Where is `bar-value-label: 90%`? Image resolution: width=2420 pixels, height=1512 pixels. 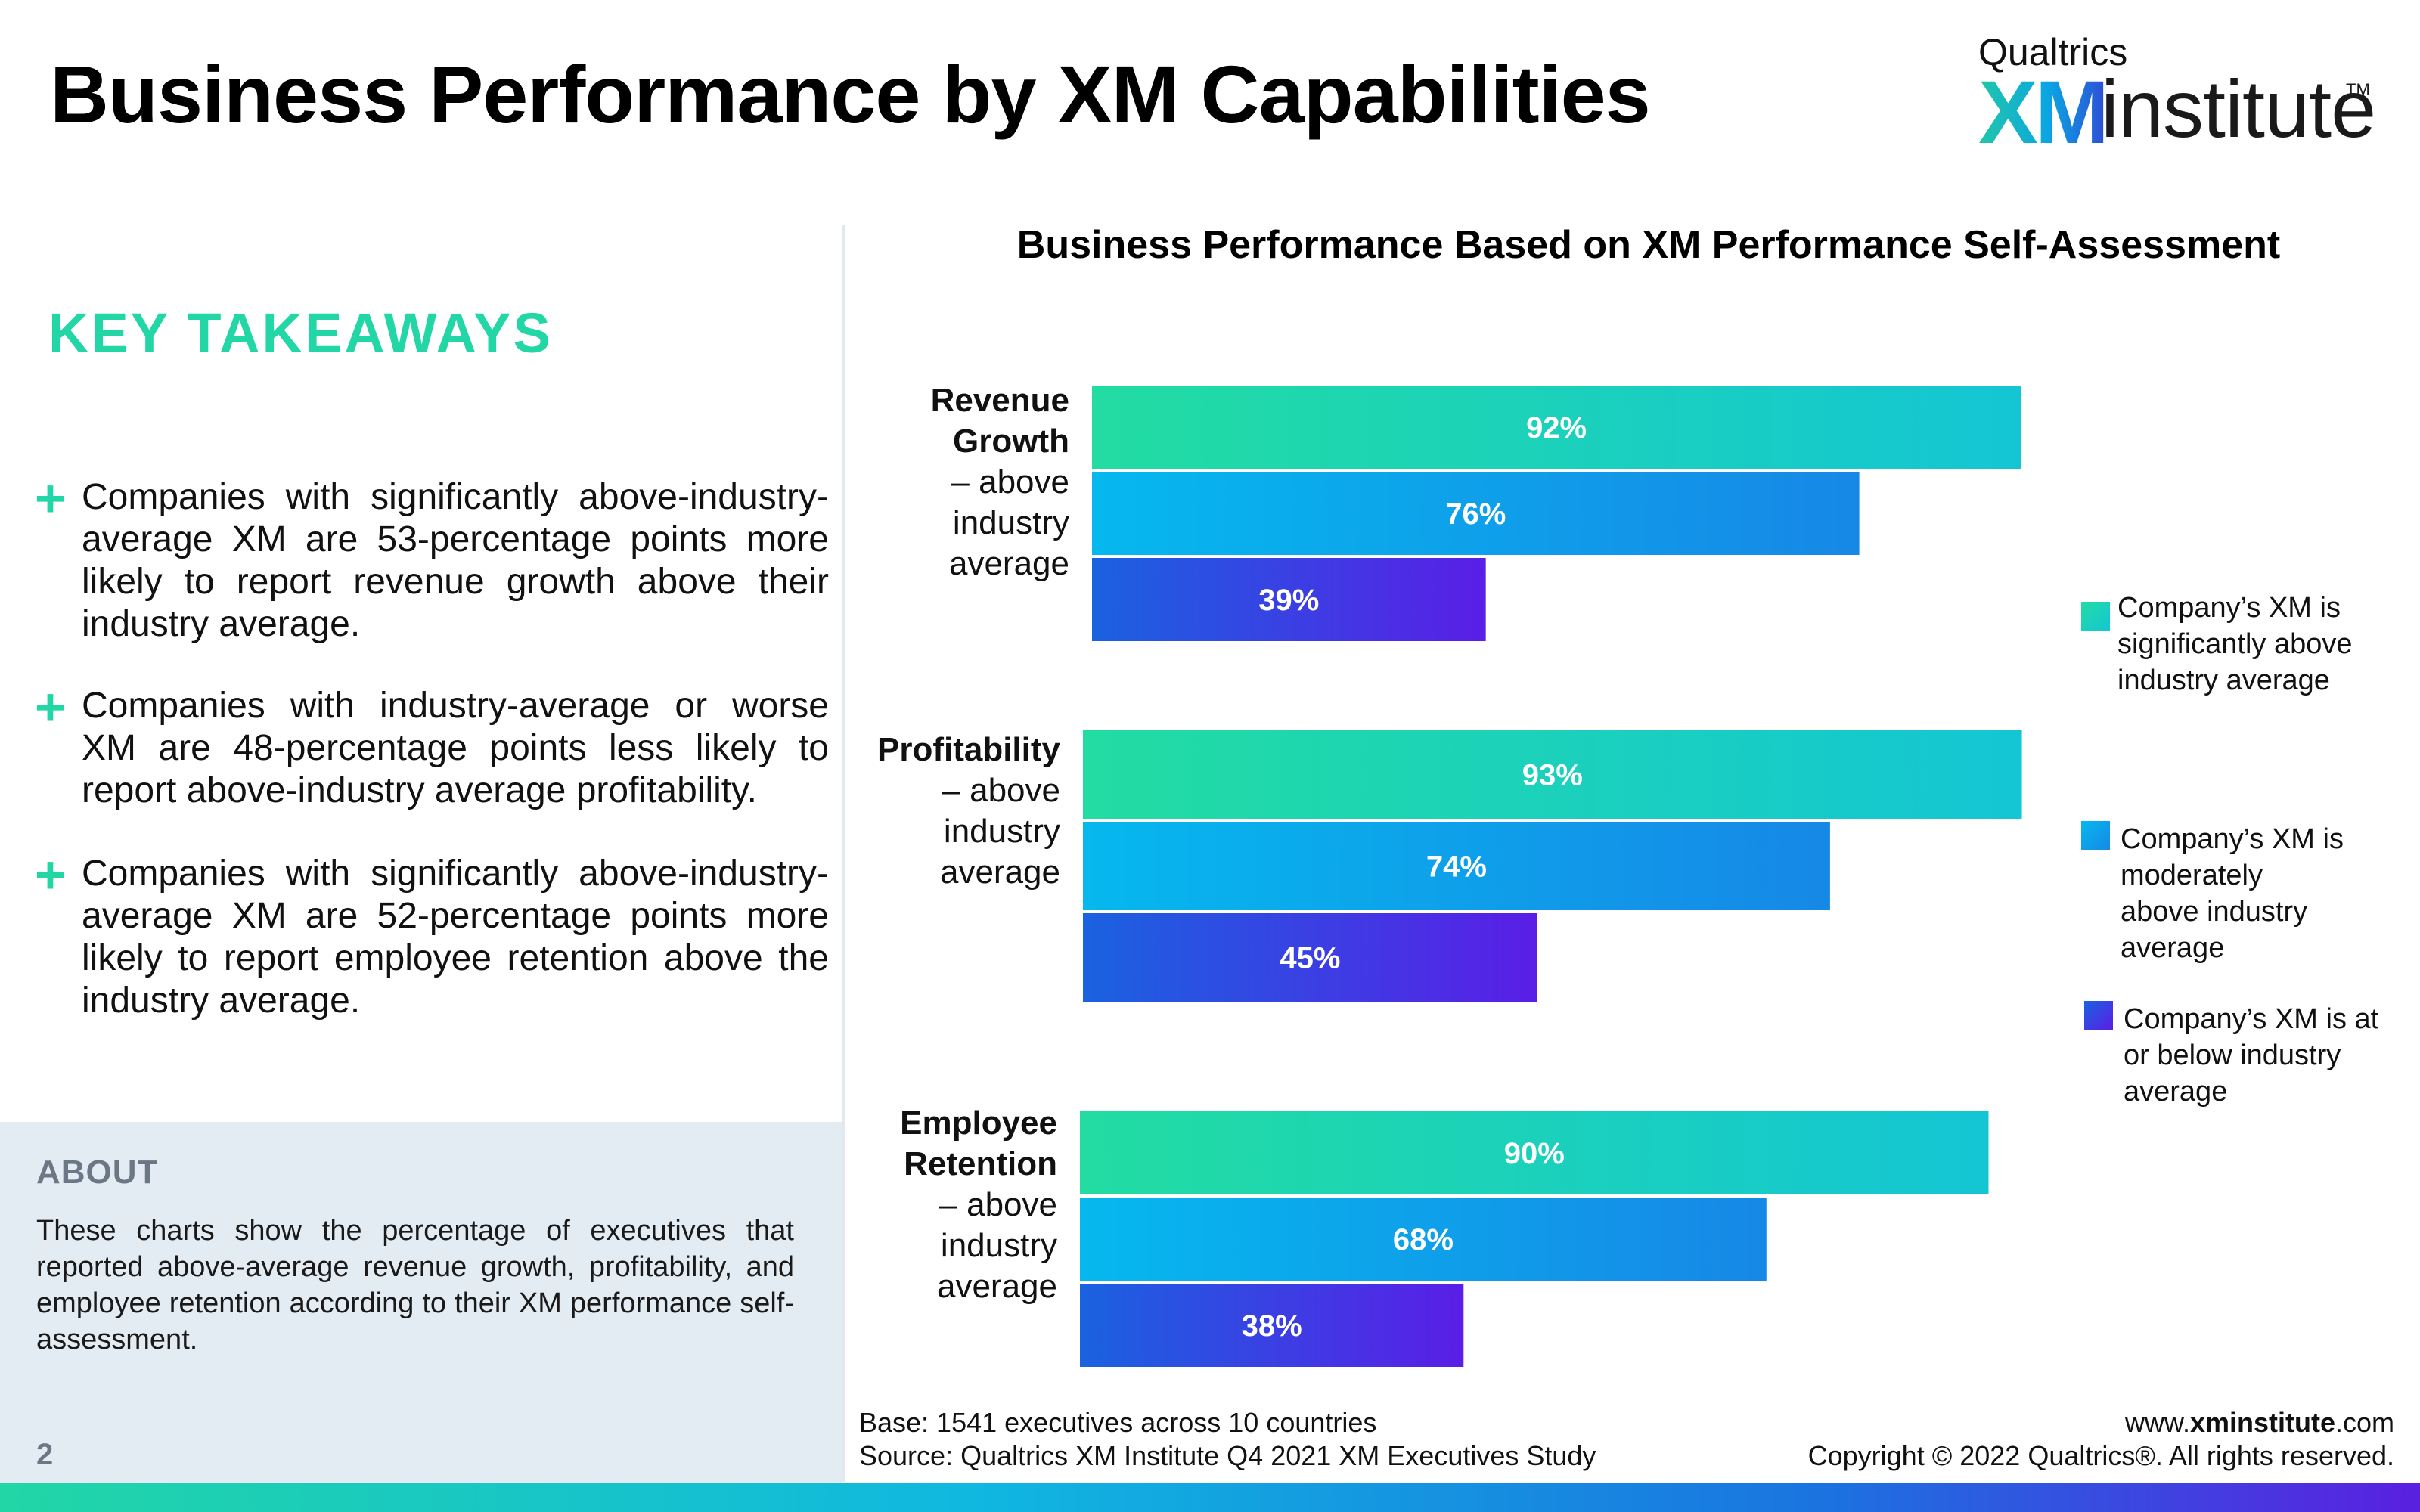 bar-value-label: 90% is located at coordinates (1534, 1153).